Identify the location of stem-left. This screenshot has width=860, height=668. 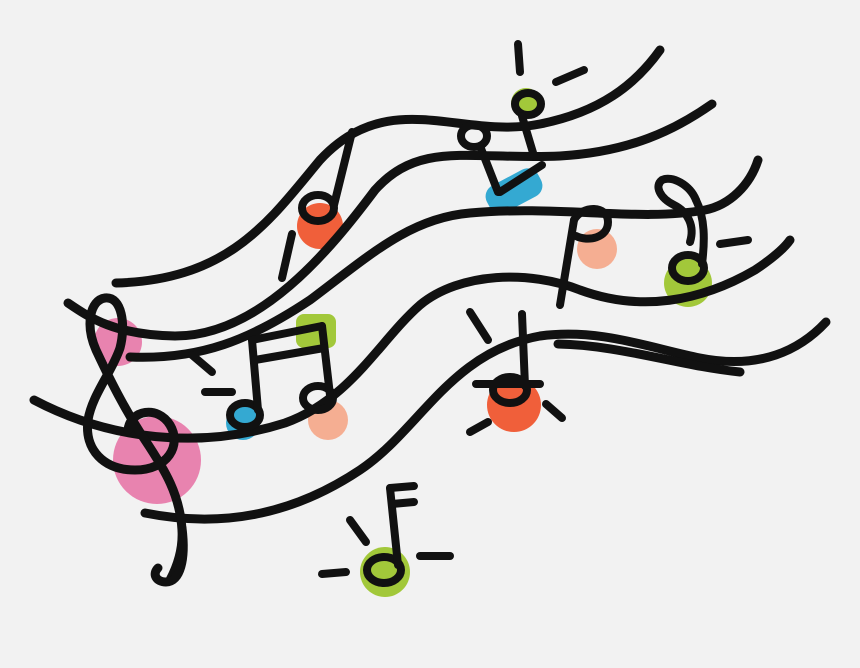
(255, 375).